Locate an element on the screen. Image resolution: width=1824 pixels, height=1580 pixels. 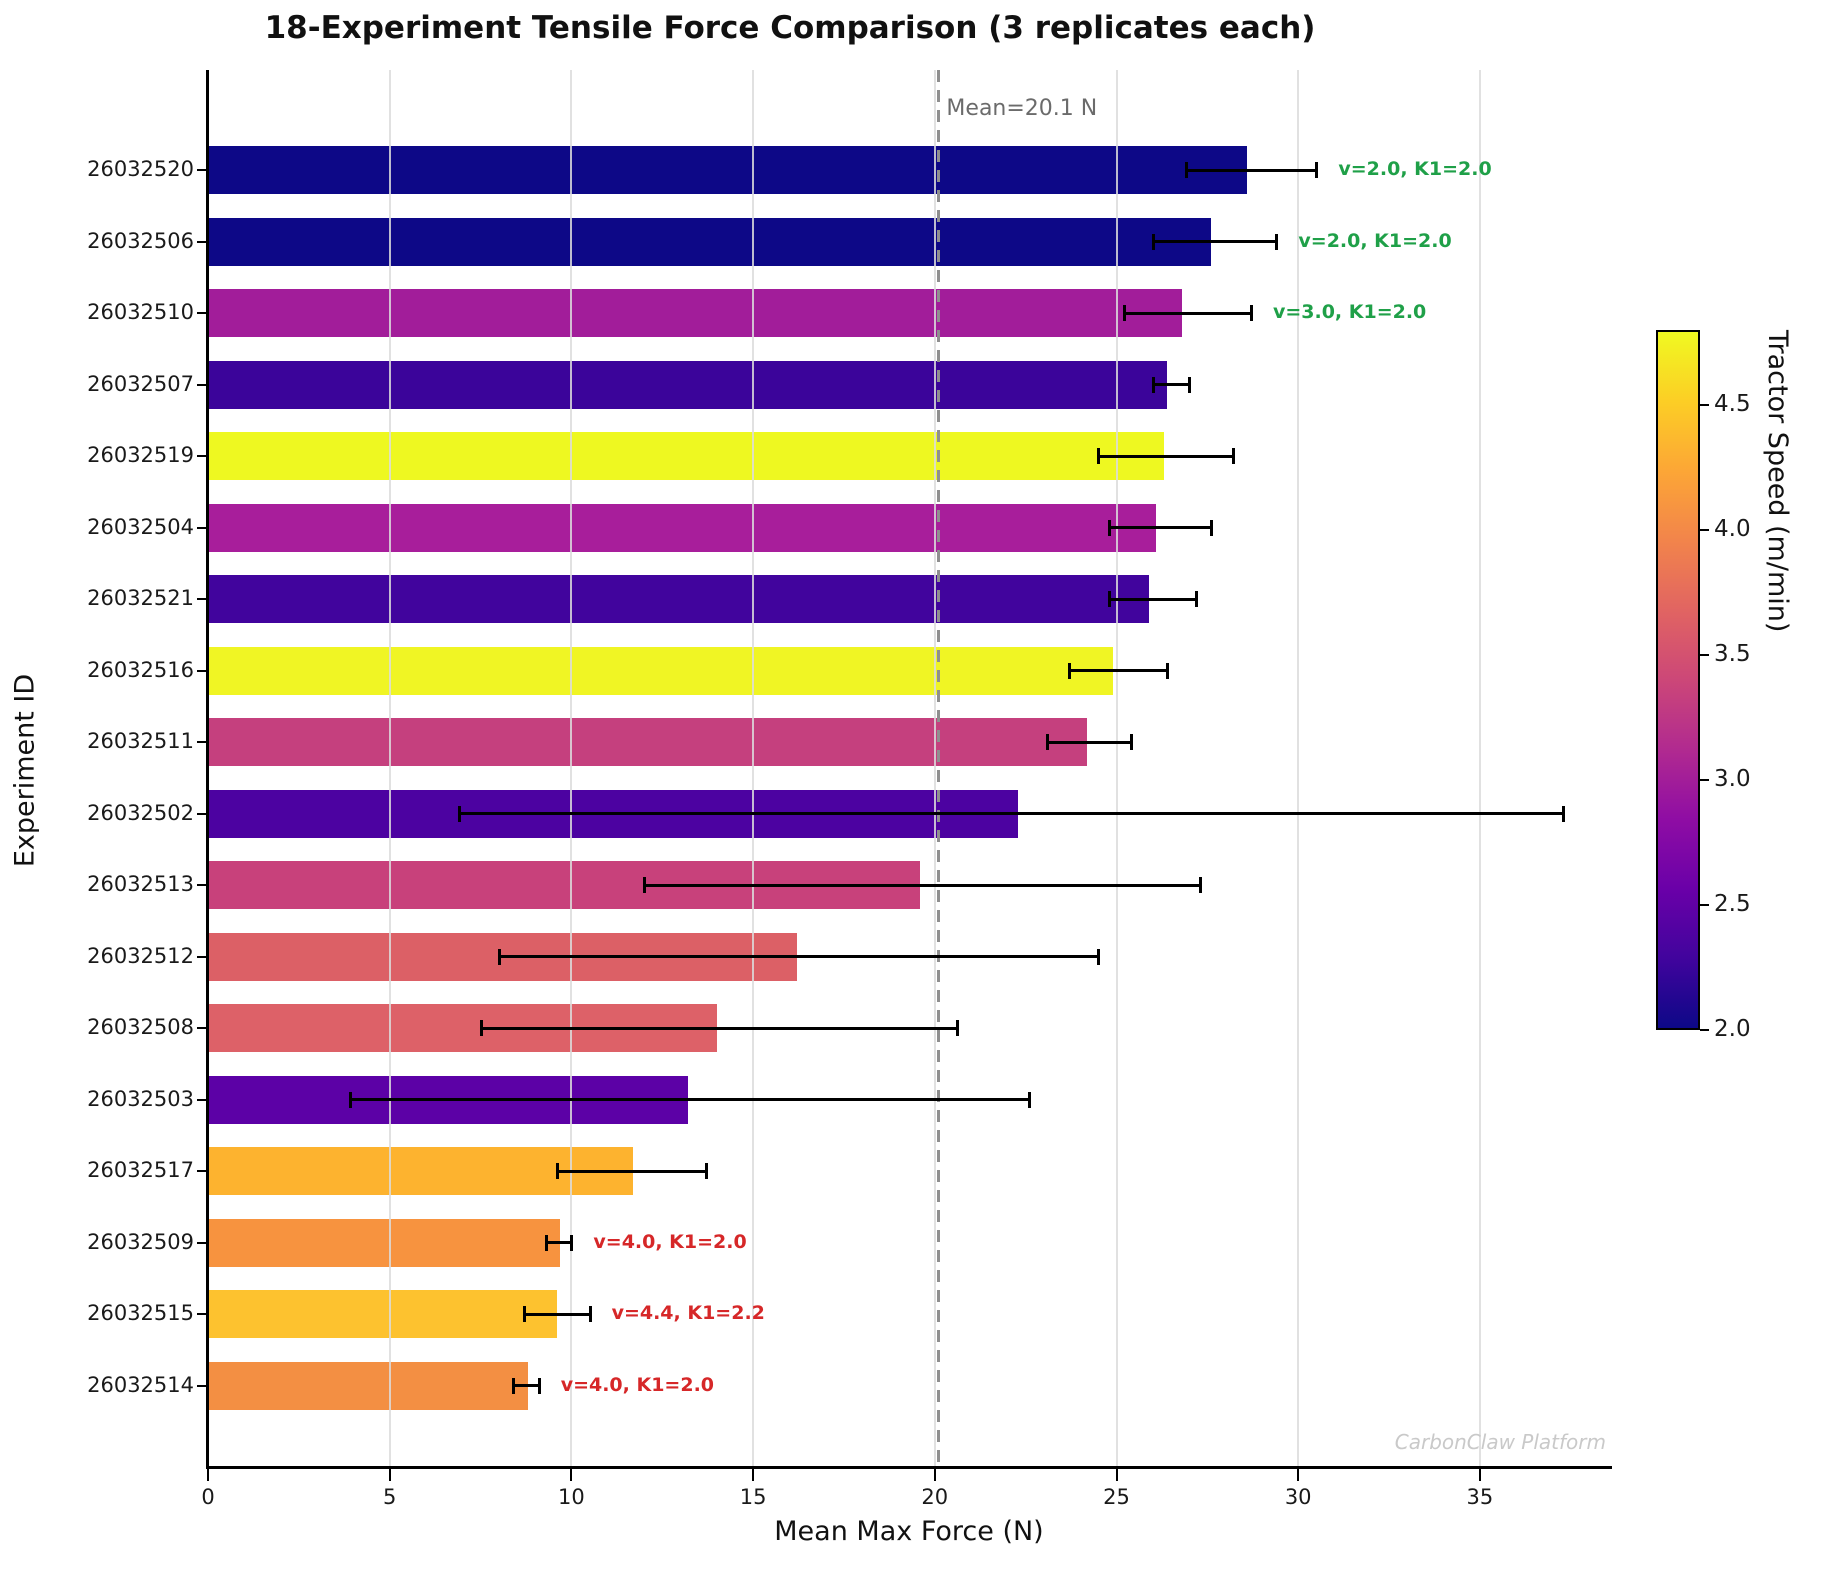
watermark-text: CarbonClaw Platform is located at coordinates (1500, 1442).